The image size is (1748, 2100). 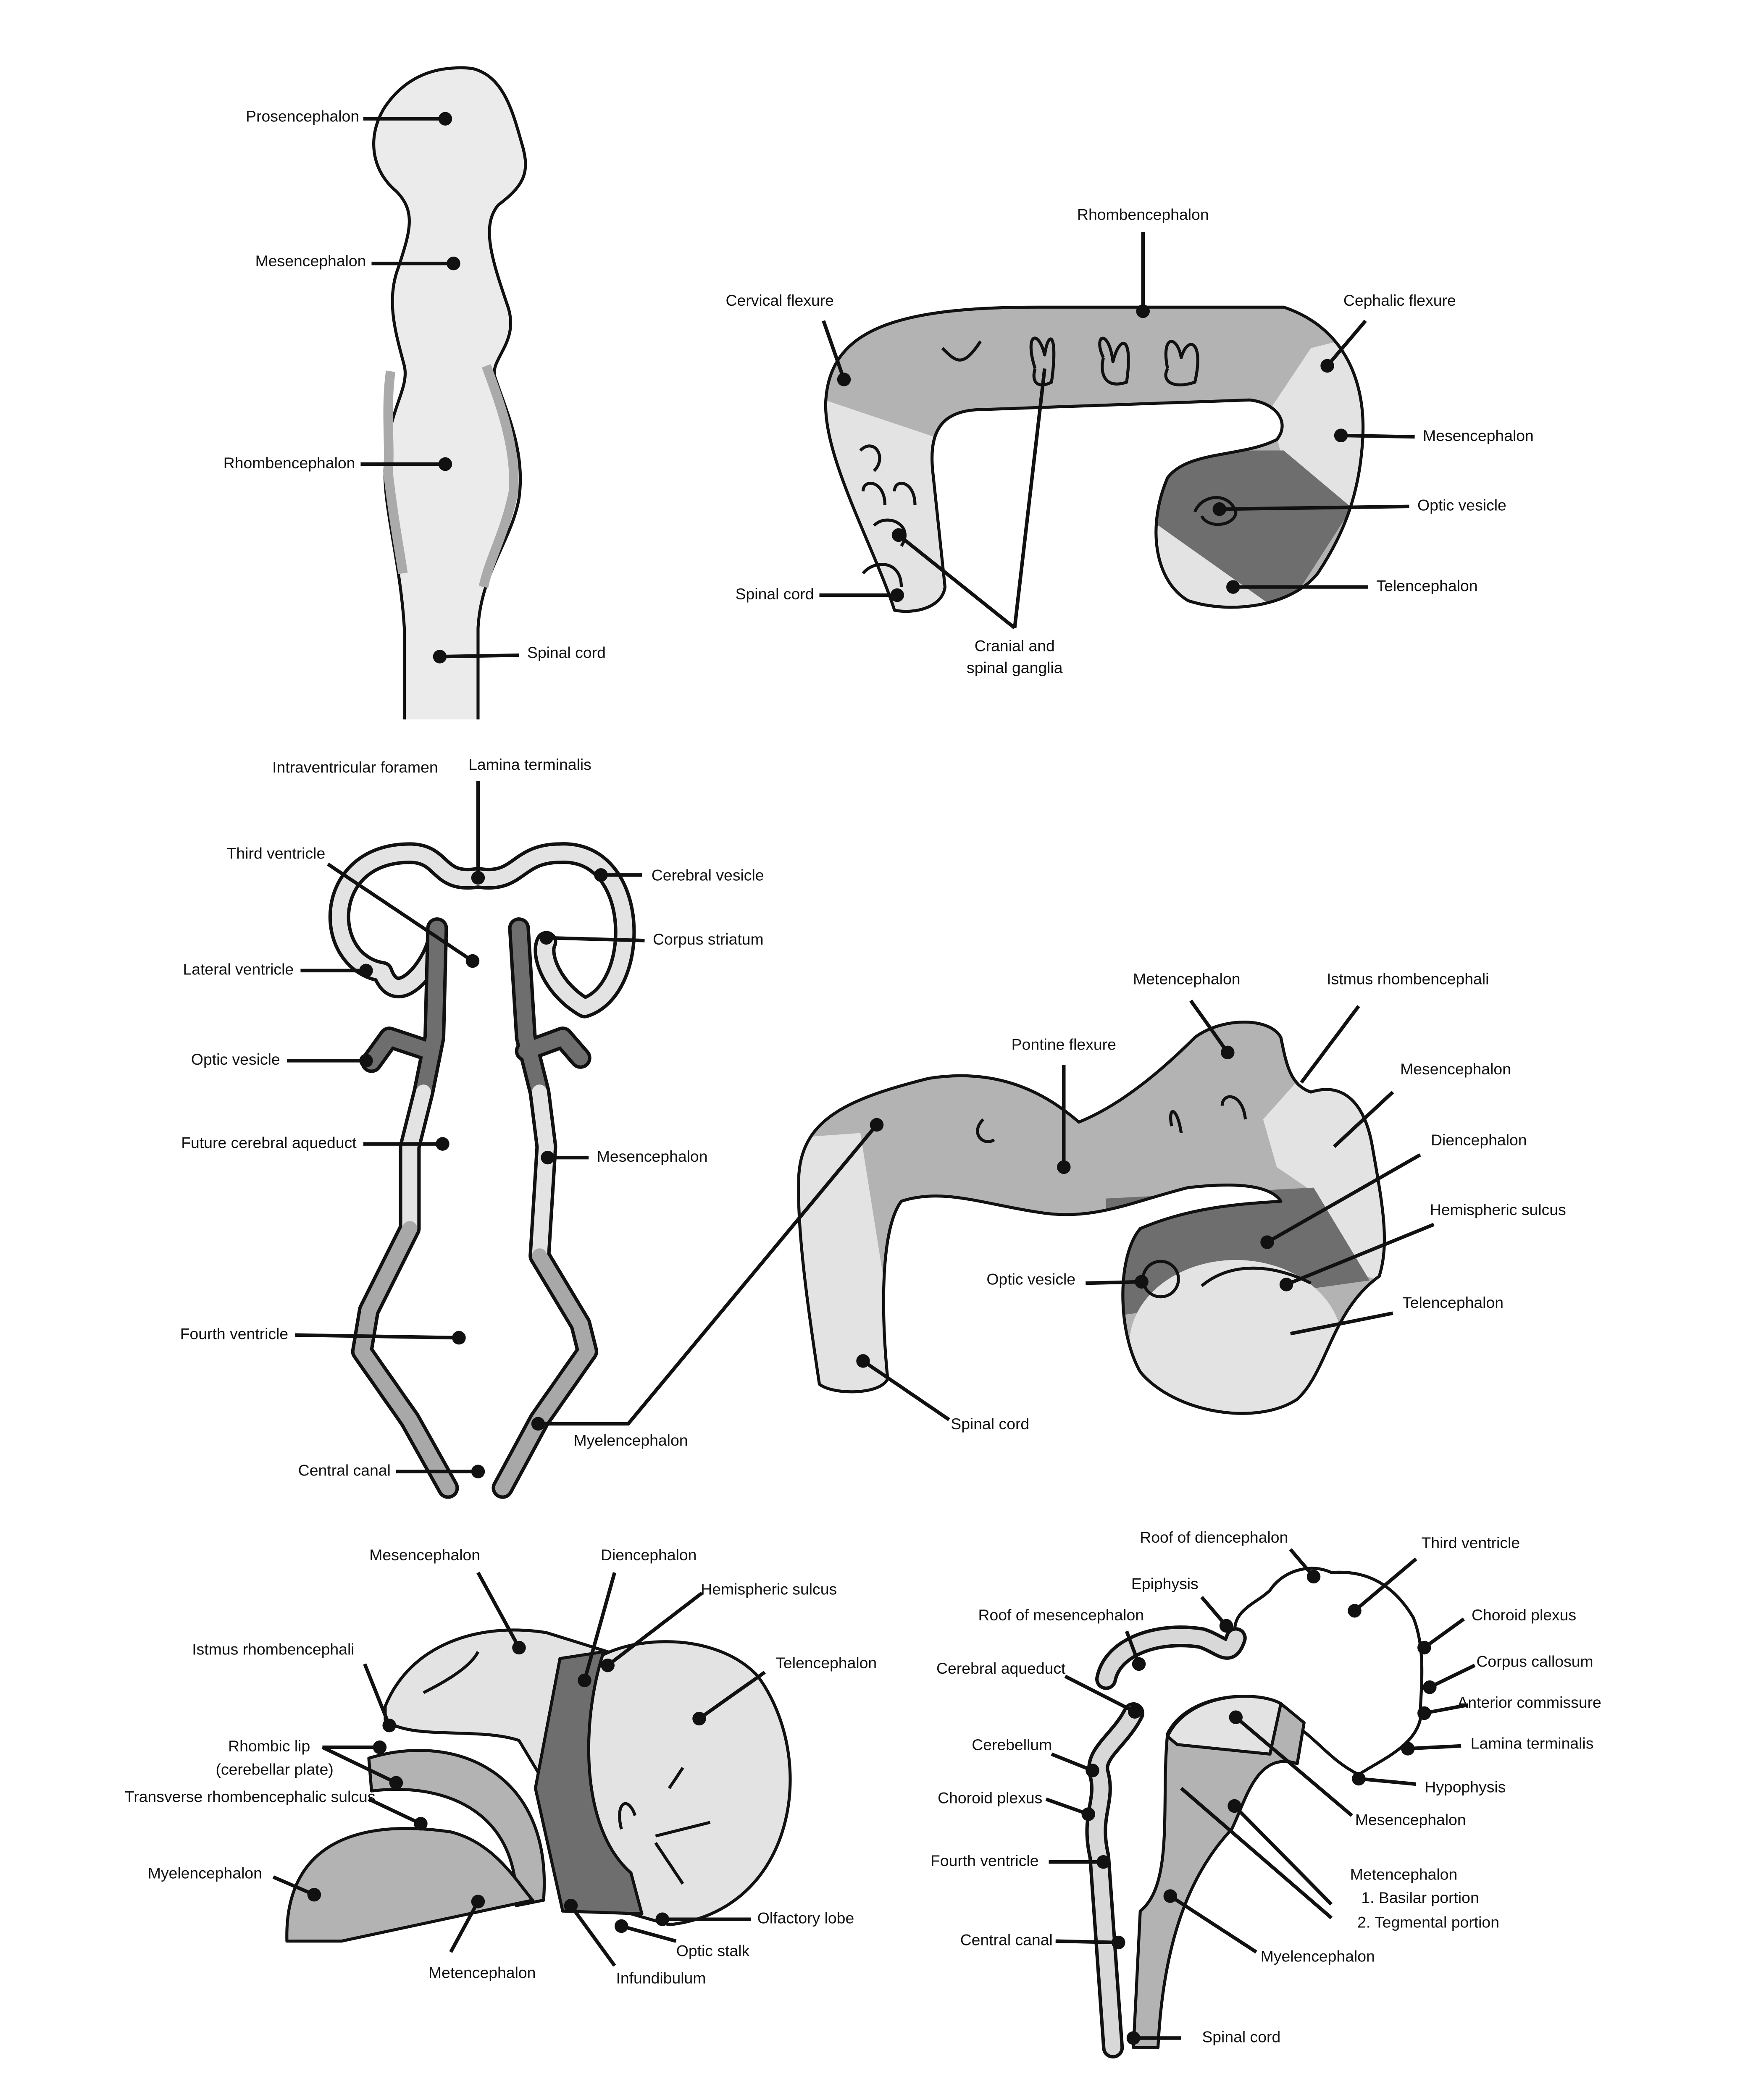 I want to click on optic-cup, so click(x=1215, y=511).